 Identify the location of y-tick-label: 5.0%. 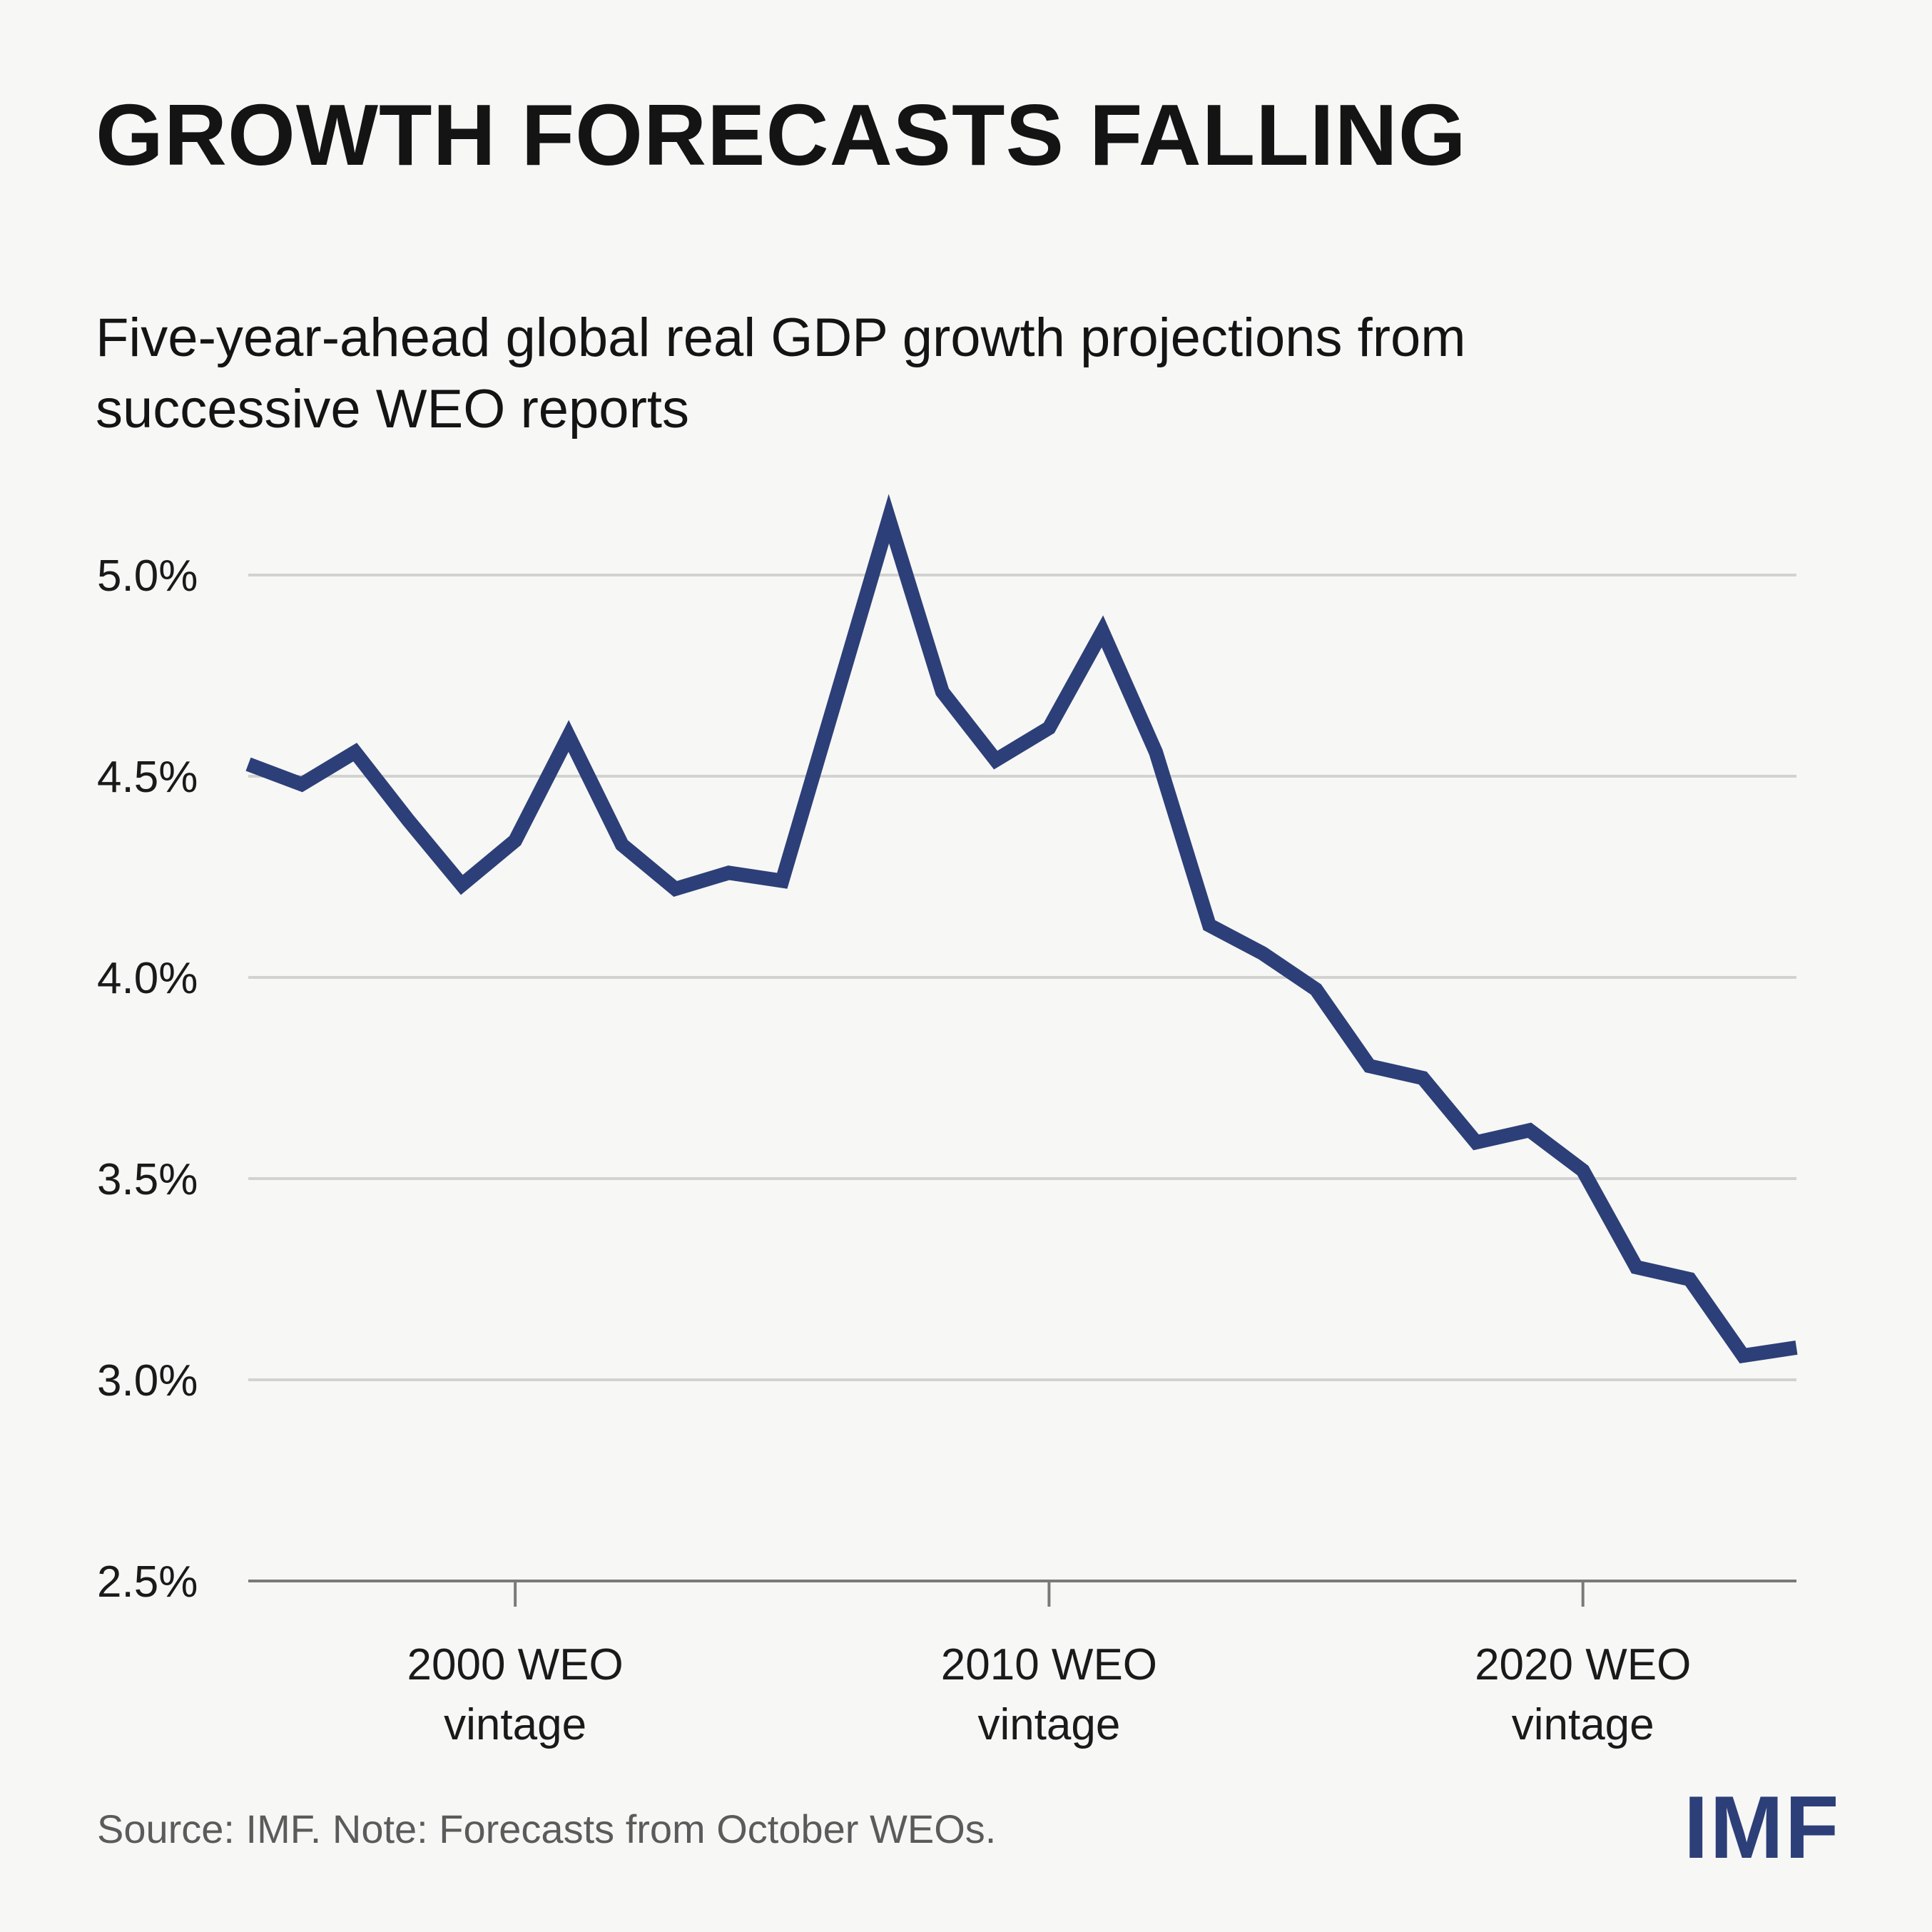
(147, 576).